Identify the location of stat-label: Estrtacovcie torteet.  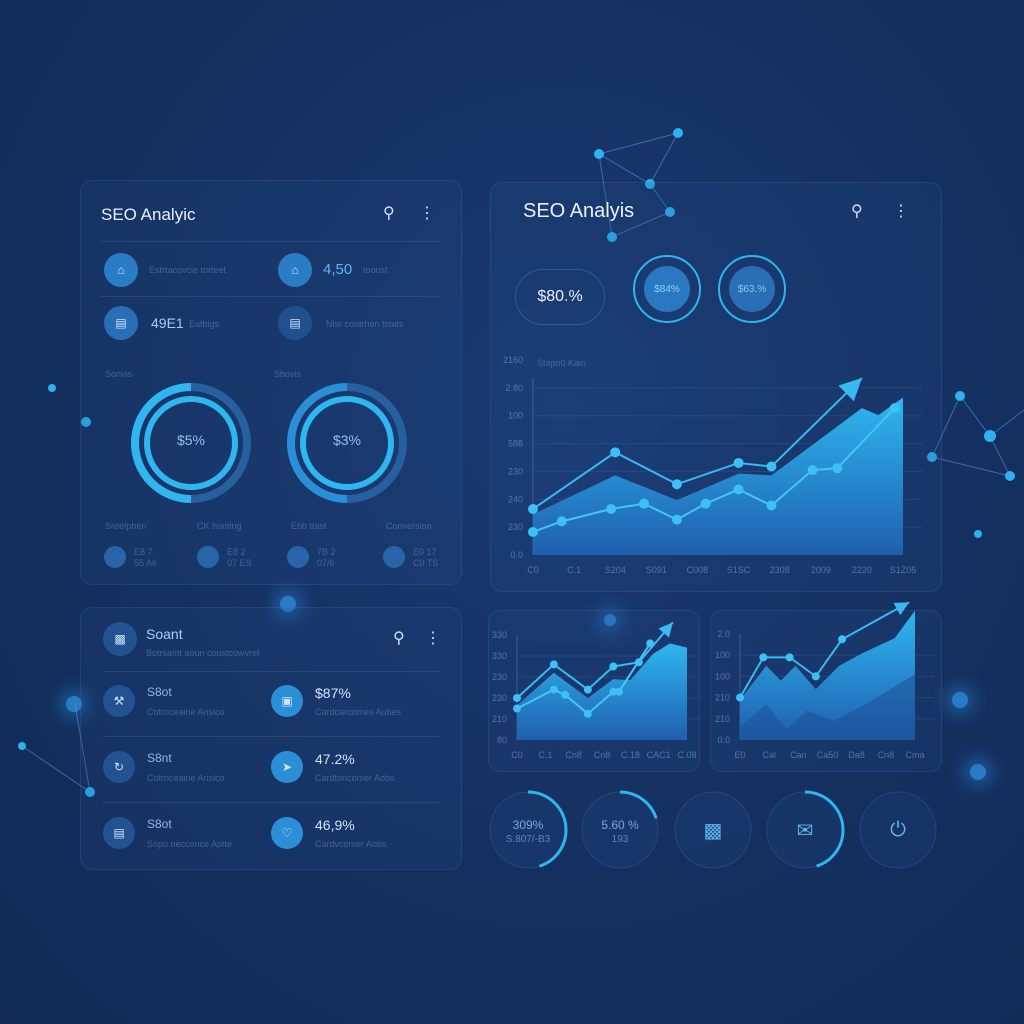
(188, 270).